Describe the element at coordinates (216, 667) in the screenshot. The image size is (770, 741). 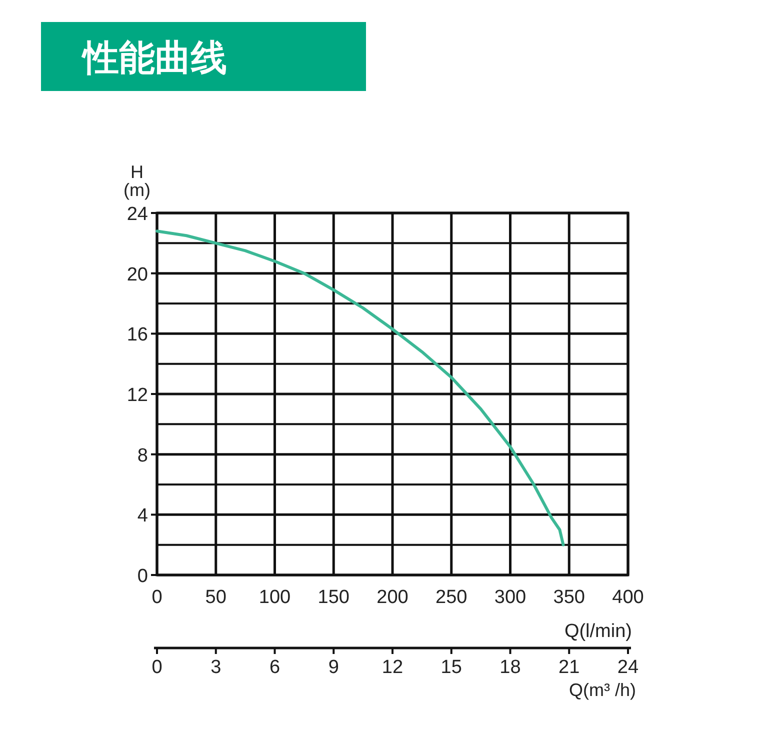
I see `x2-tick-label: 3` at that location.